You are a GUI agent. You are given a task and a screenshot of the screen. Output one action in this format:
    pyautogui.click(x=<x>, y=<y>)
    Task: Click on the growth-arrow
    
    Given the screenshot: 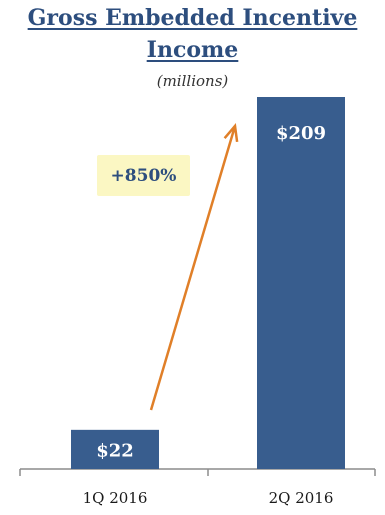 What is the action you would take?
    pyautogui.click(x=194, y=267)
    